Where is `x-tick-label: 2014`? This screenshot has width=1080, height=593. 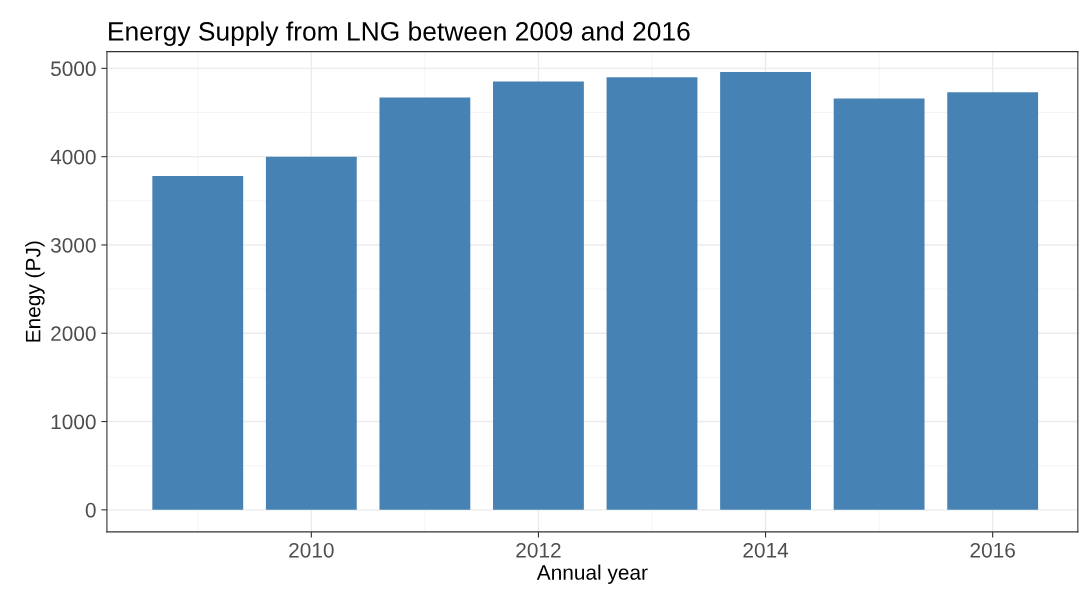
x-tick-label: 2014 is located at coordinates (766, 550).